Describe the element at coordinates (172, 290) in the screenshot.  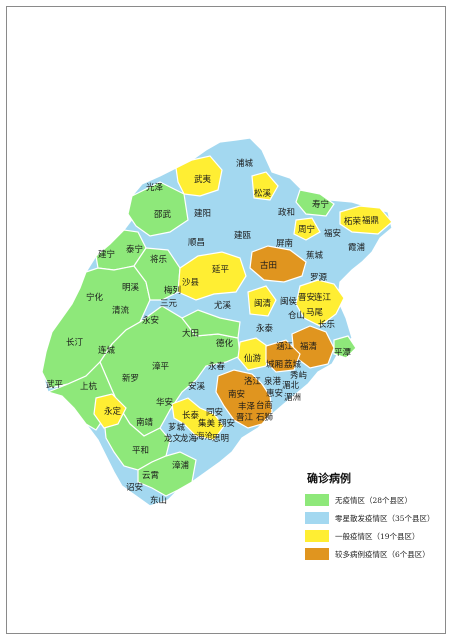
I see `county-label: 梅列` at that location.